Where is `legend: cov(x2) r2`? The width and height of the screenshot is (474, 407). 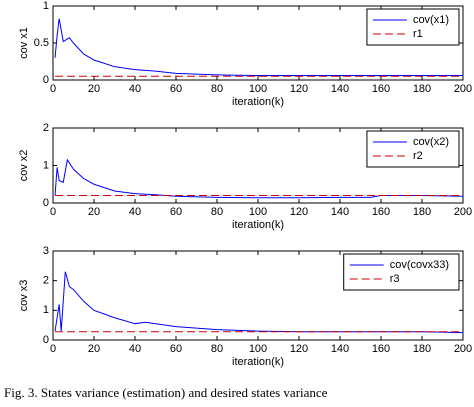
legend: cov(x2) r2 is located at coordinates (413, 149).